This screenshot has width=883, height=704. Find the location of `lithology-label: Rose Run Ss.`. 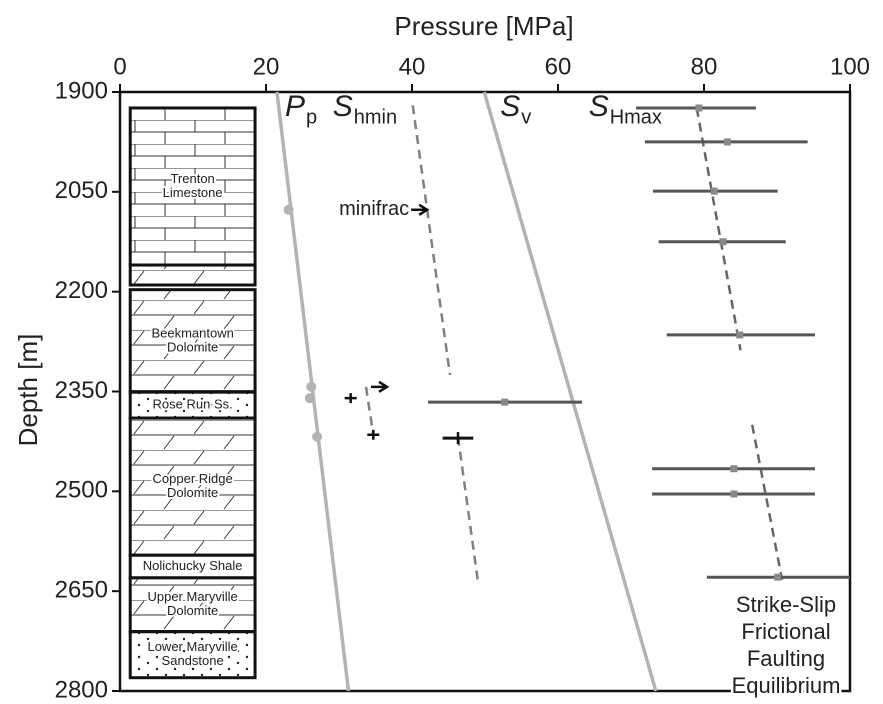

lithology-label: Rose Run Ss. is located at coordinates (193, 404).